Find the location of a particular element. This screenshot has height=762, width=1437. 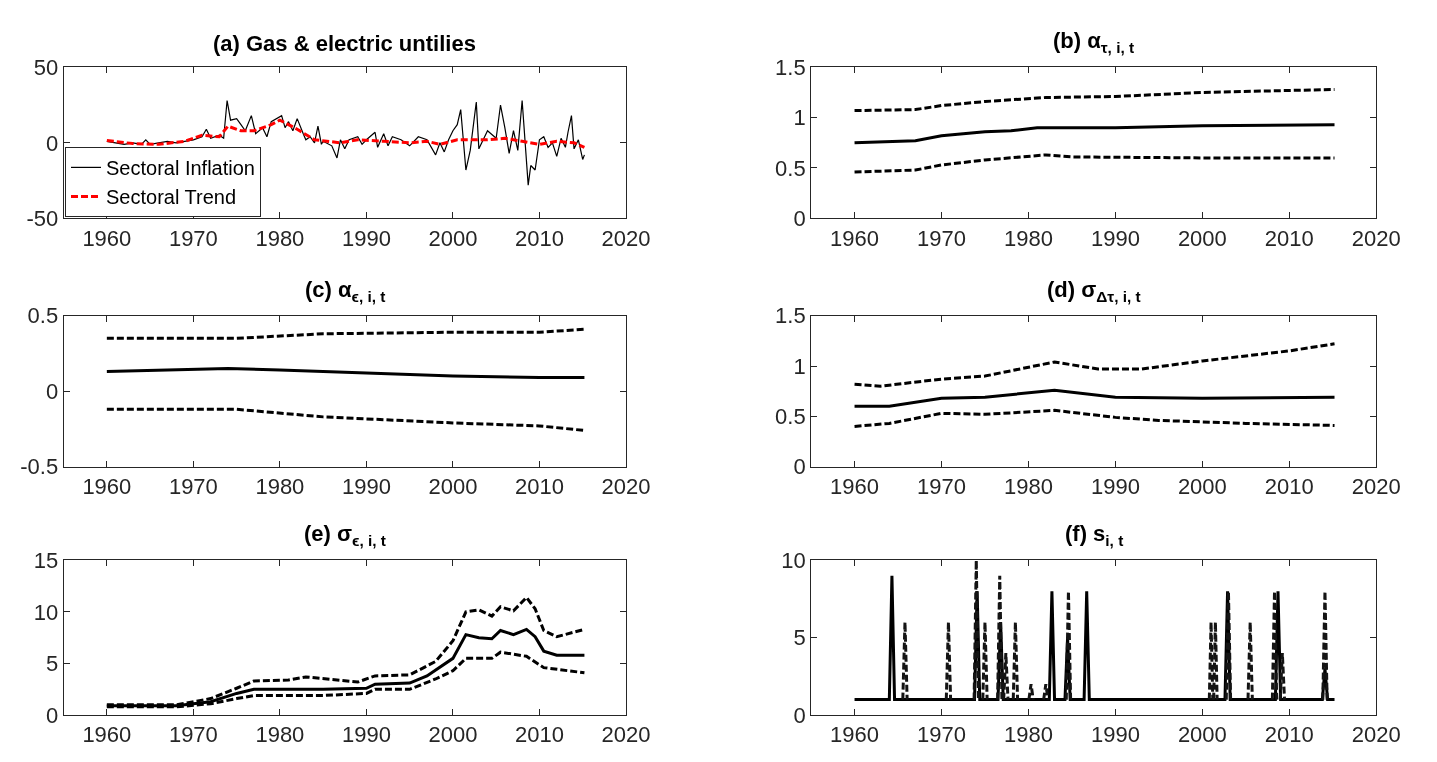

chart-title: (c) α$_{ϵ, i, t}$ is located at coordinates (345, 291).